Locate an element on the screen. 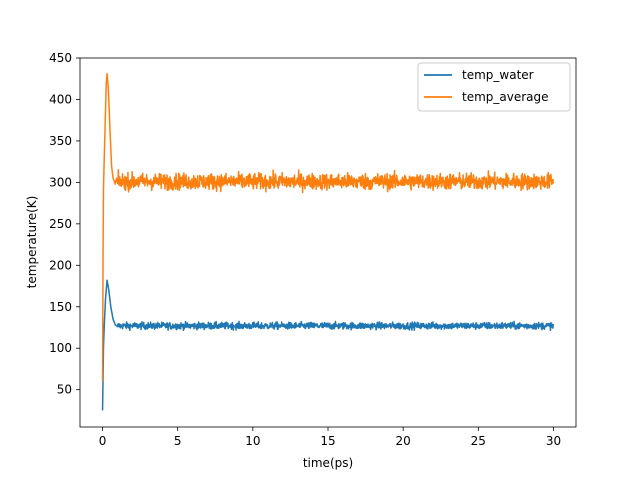 The image size is (640, 480). x-tick-label: 0 is located at coordinates (103, 441).